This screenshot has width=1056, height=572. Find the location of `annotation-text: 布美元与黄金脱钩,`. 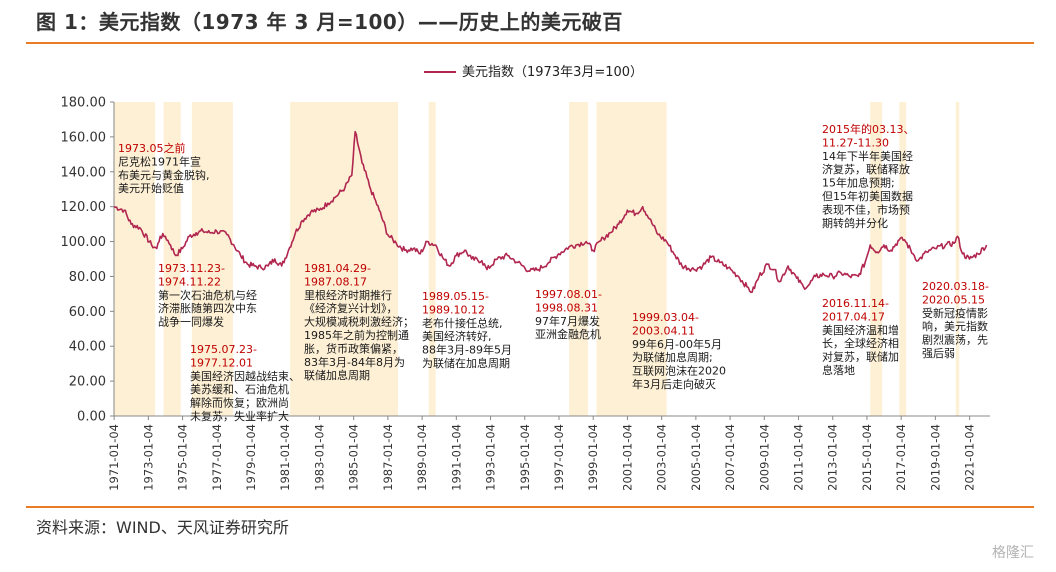

annotation-text: 布美元与黄金脱钩, is located at coordinates (164, 175).